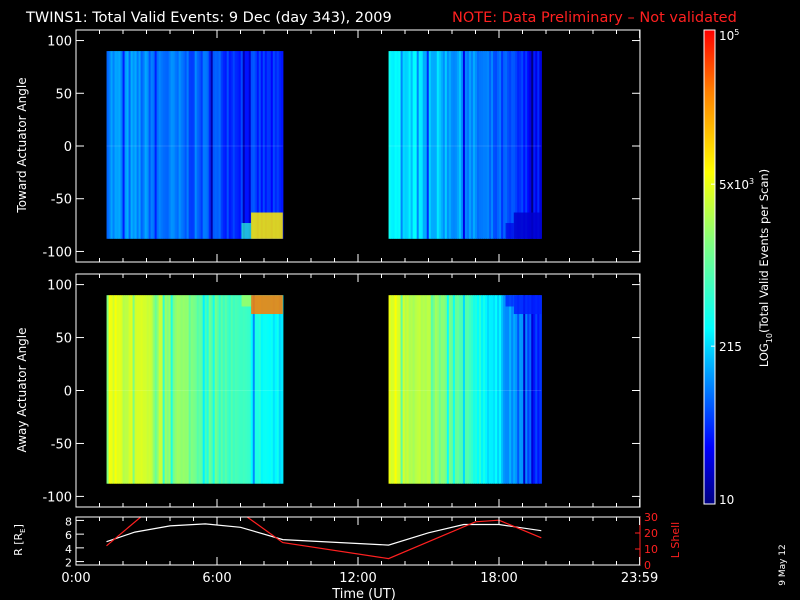 The height and width of the screenshot is (600, 800). I want to click on x-tick-label: 12:00, so click(357, 578).